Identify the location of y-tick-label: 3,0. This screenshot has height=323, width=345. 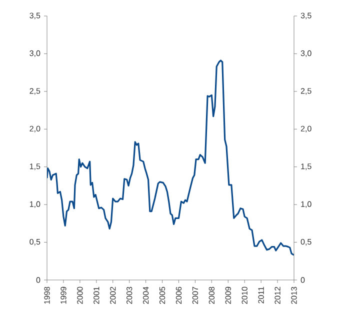
(306, 54).